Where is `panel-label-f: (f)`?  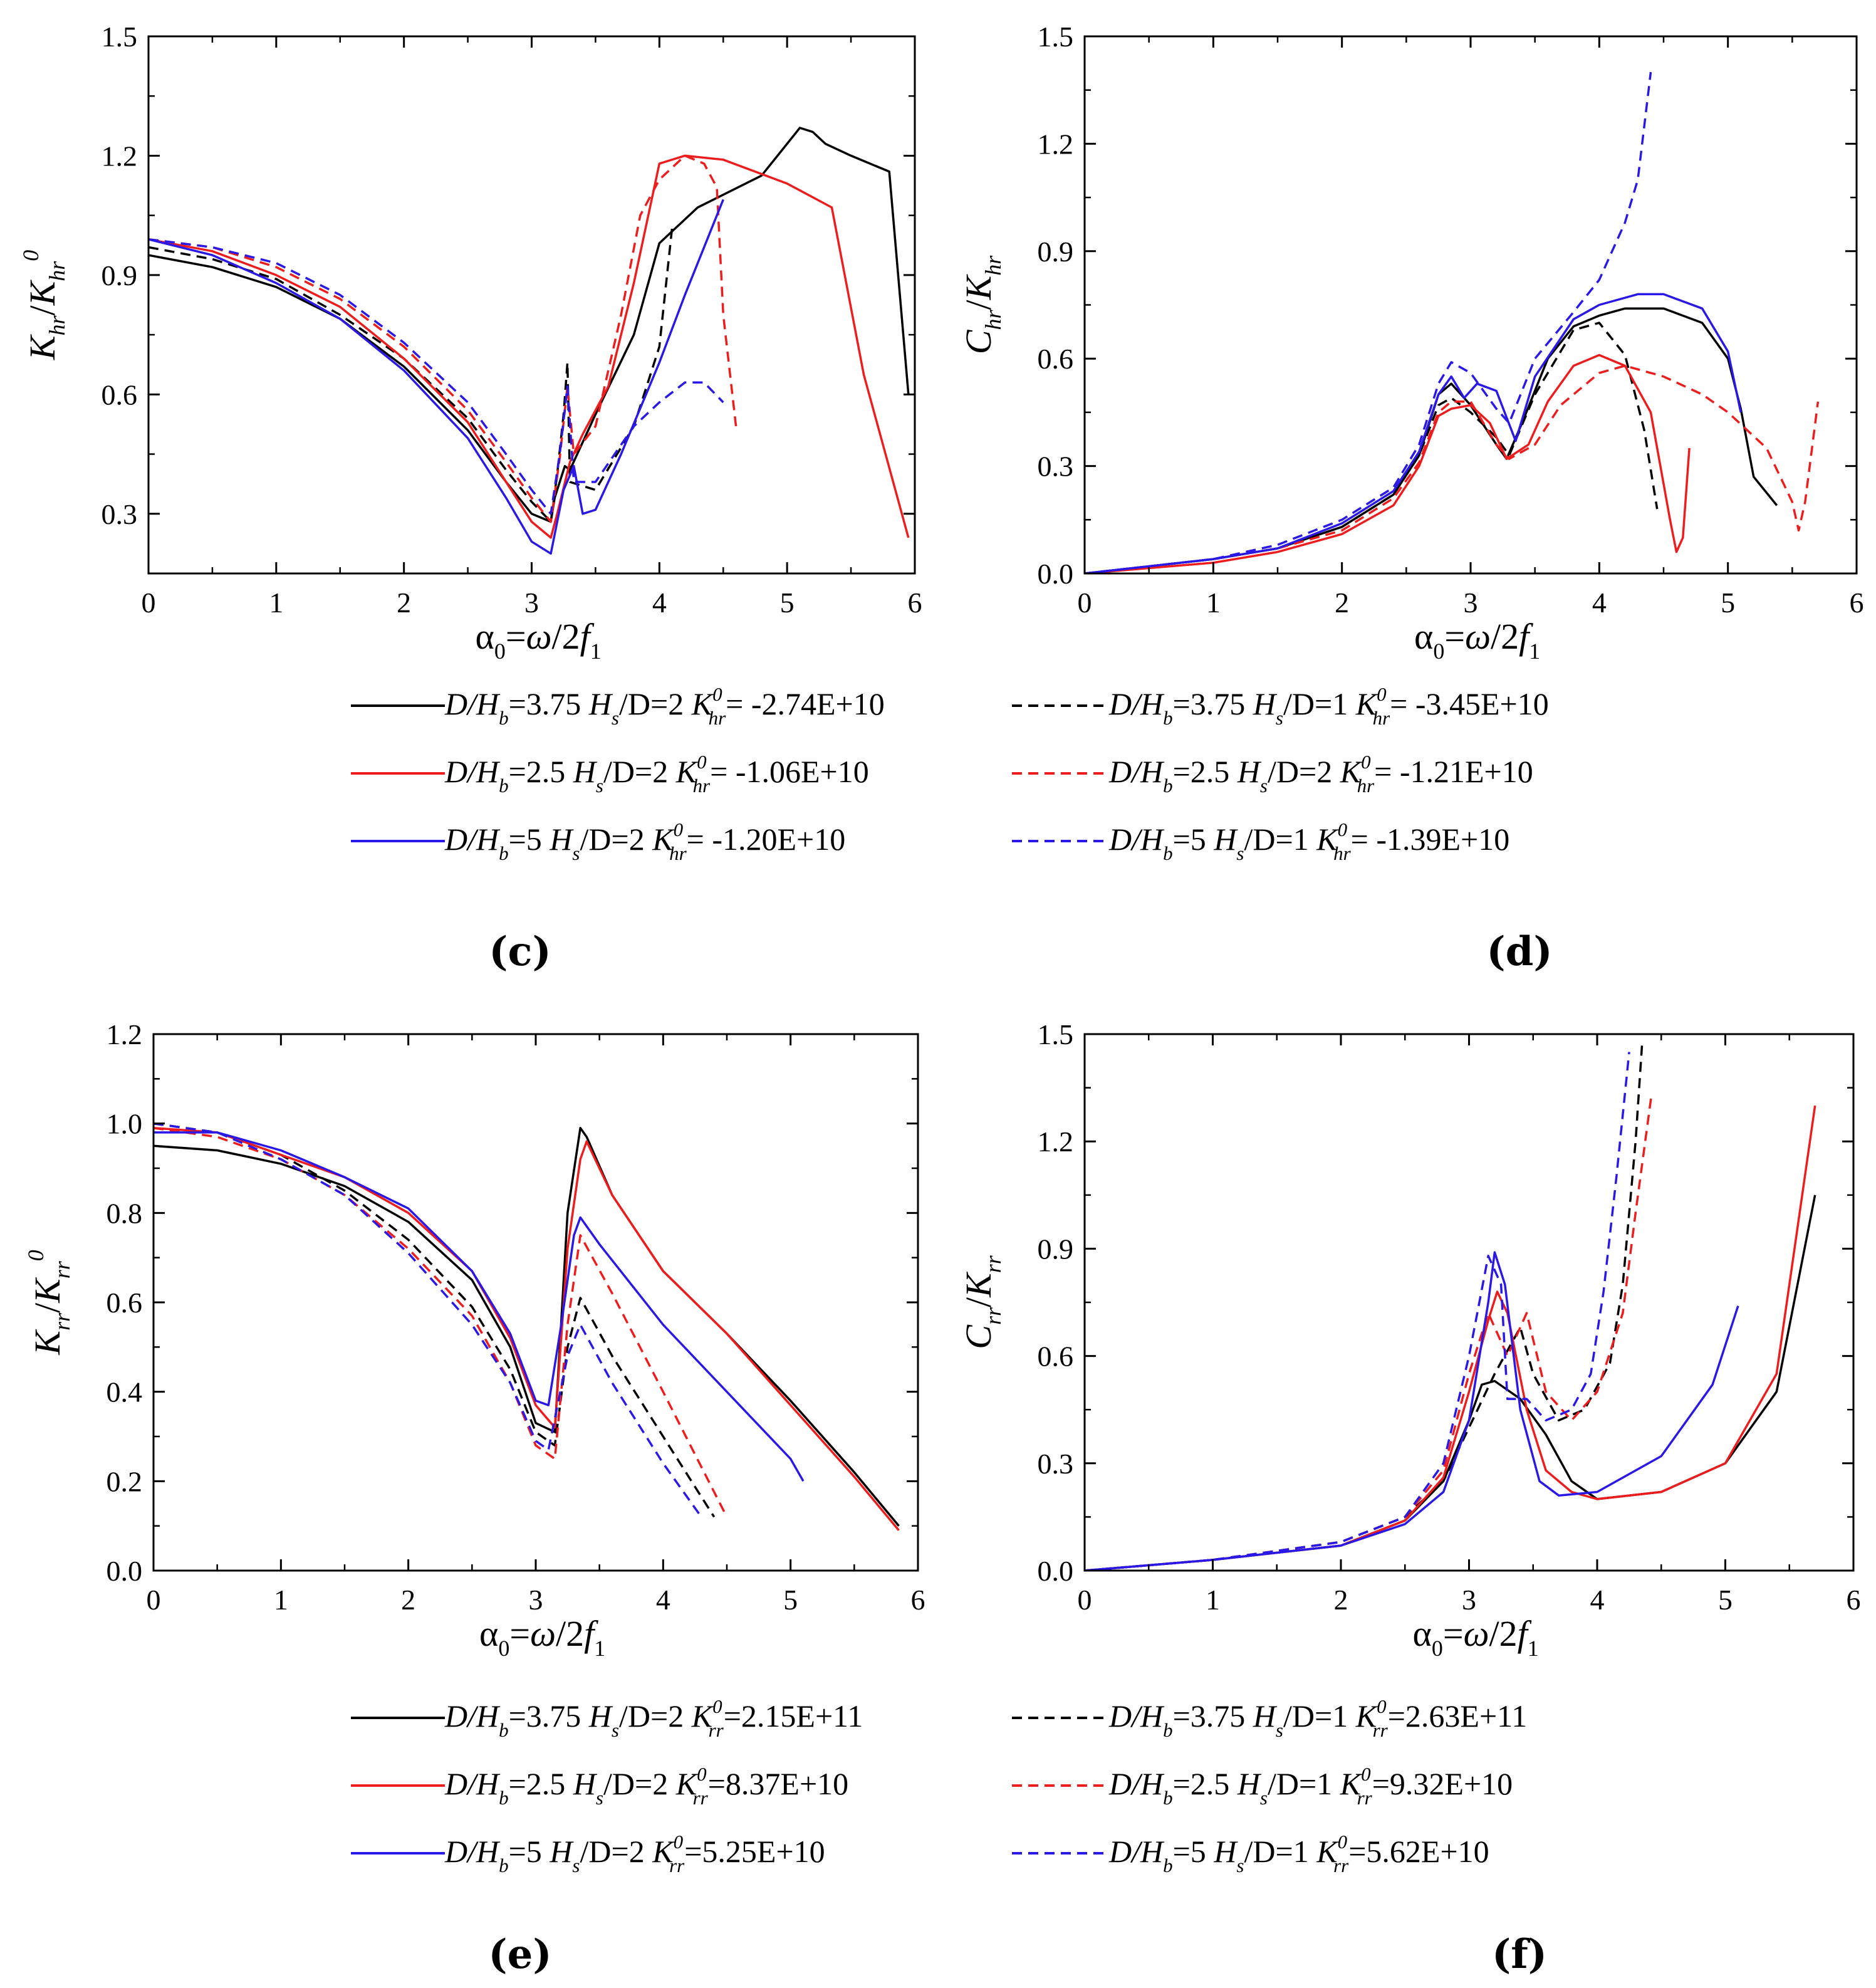
panel-label-f: (f) is located at coordinates (1519, 1954).